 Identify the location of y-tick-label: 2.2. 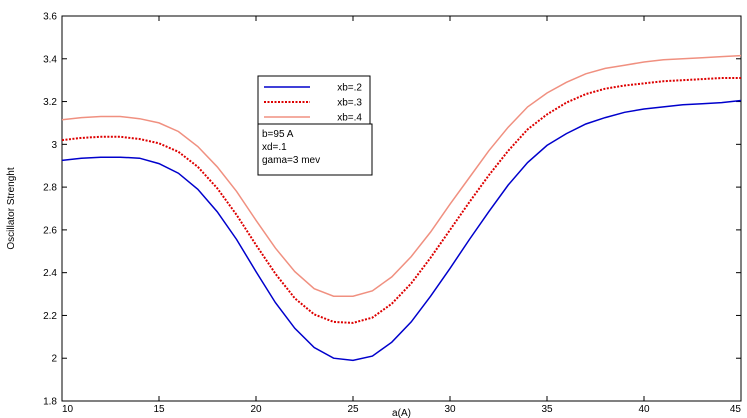
(50, 316).